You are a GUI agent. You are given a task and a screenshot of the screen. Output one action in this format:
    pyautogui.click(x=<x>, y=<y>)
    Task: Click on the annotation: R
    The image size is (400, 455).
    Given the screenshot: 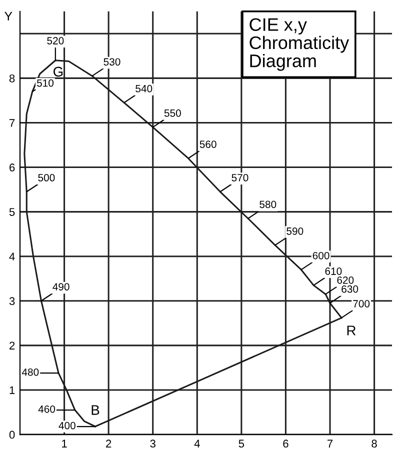 What is the action you would take?
    pyautogui.click(x=351, y=331)
    